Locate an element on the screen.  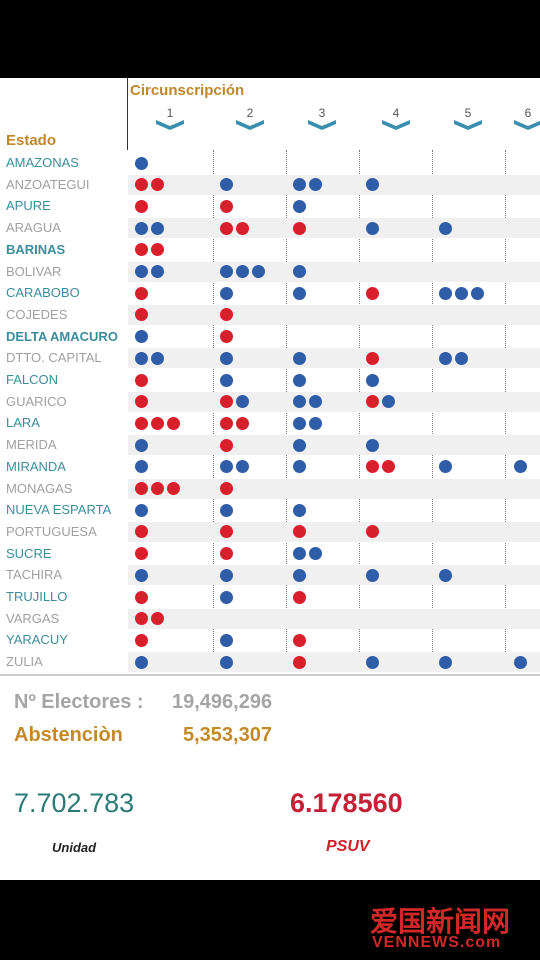
state-name: YARACUY is located at coordinates (37, 640).